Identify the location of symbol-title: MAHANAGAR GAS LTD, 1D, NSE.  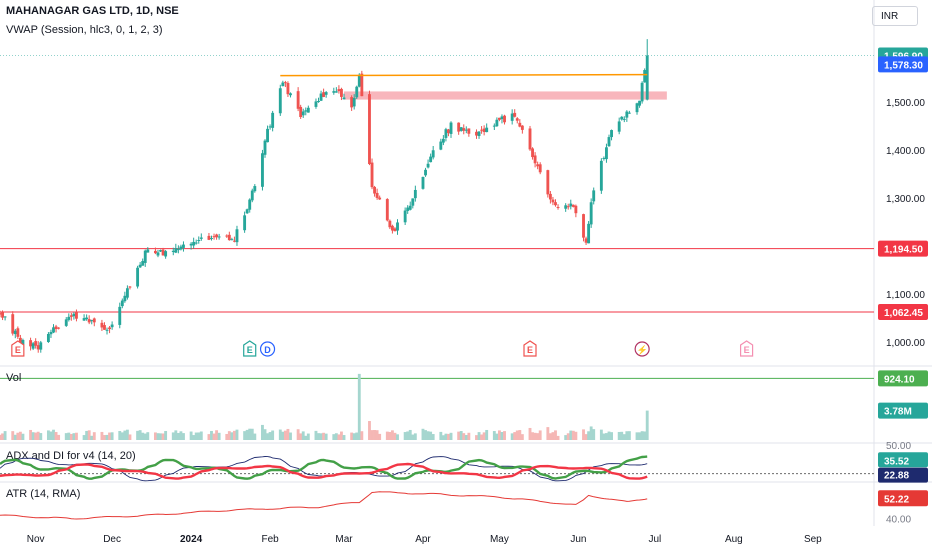
(92, 11).